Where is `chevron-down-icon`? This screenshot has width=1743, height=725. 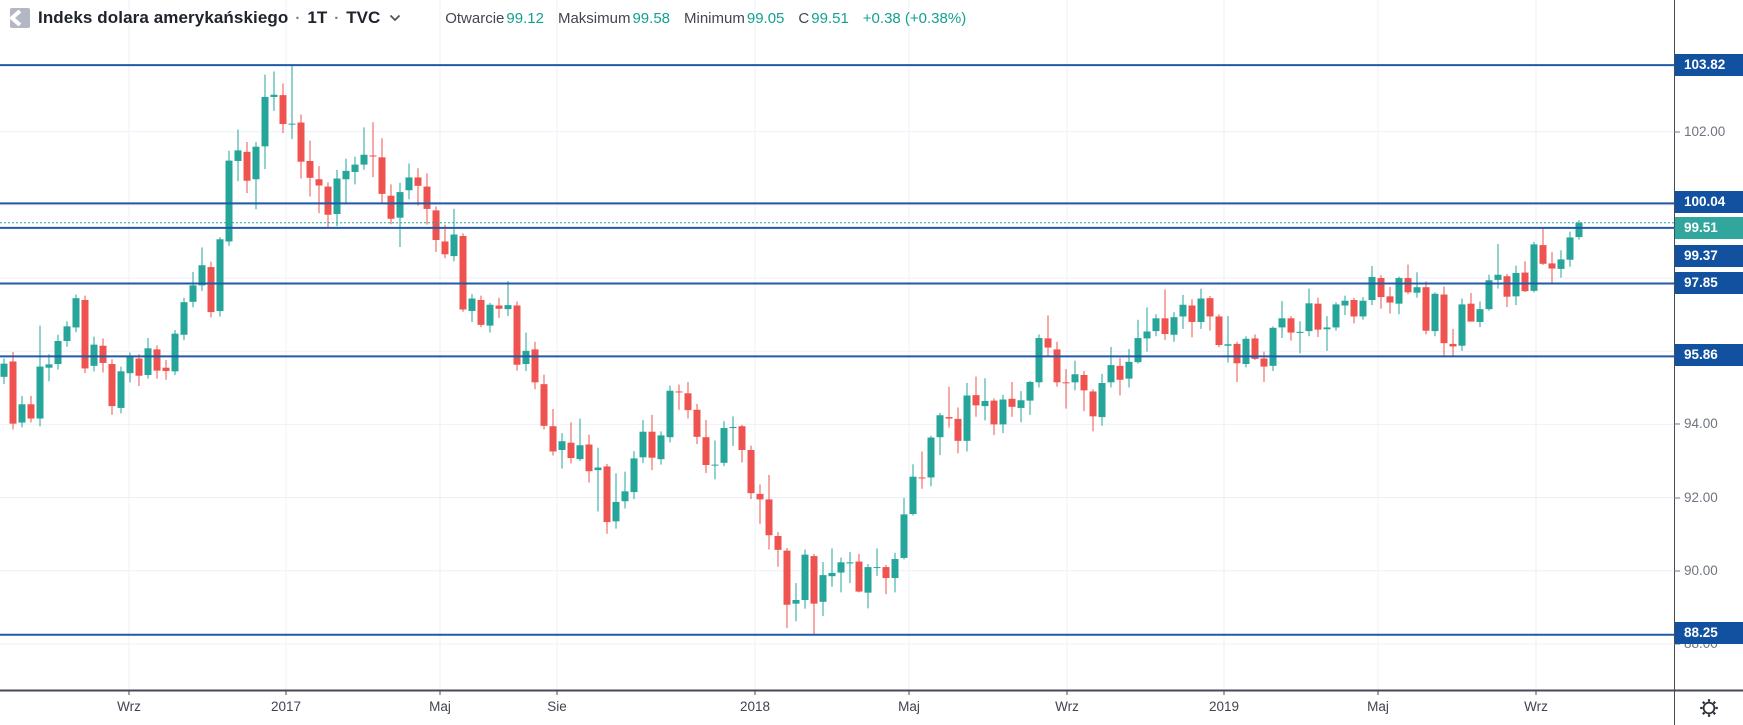
chevron-down-icon is located at coordinates (395, 18).